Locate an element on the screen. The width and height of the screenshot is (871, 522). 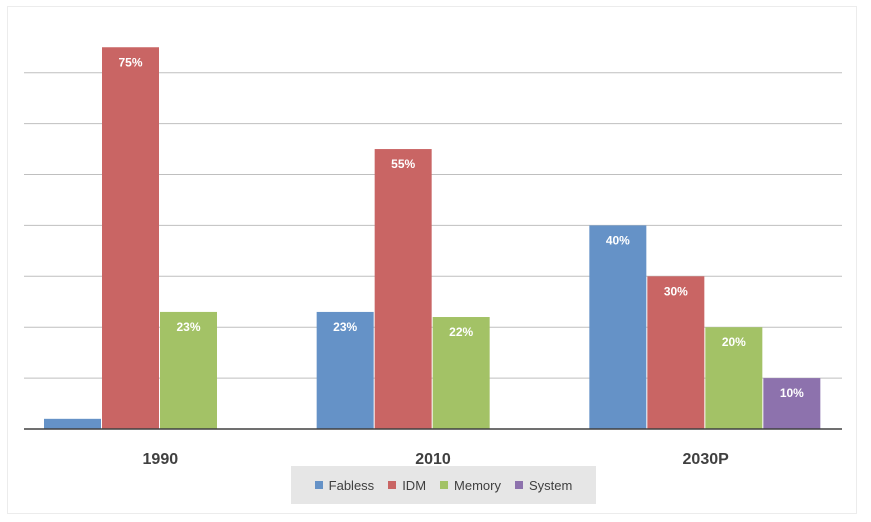
bar-memory-2030p is located at coordinates (734, 378).